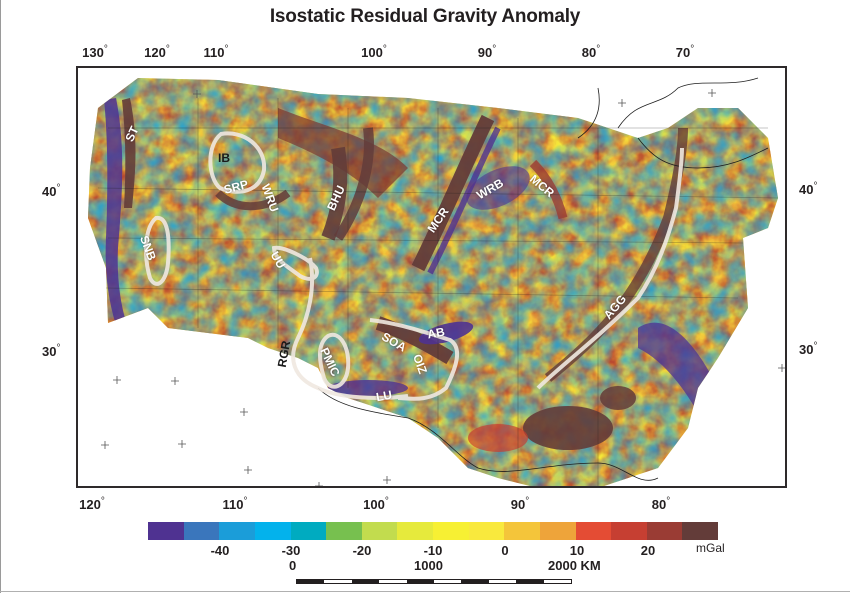 This screenshot has width=850, height=593. I want to click on map-title: Isostatic Residual Gravity Anomaly, so click(425, 16).